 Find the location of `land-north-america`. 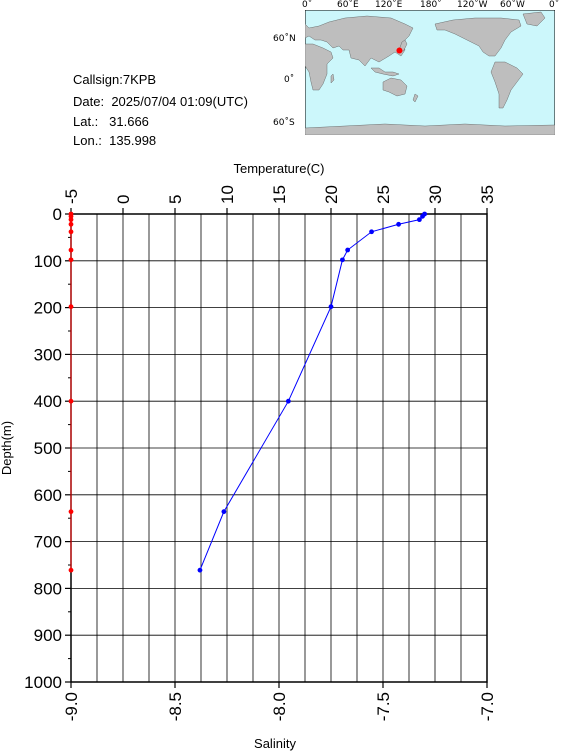

land-north-america is located at coordinates (478, 37).